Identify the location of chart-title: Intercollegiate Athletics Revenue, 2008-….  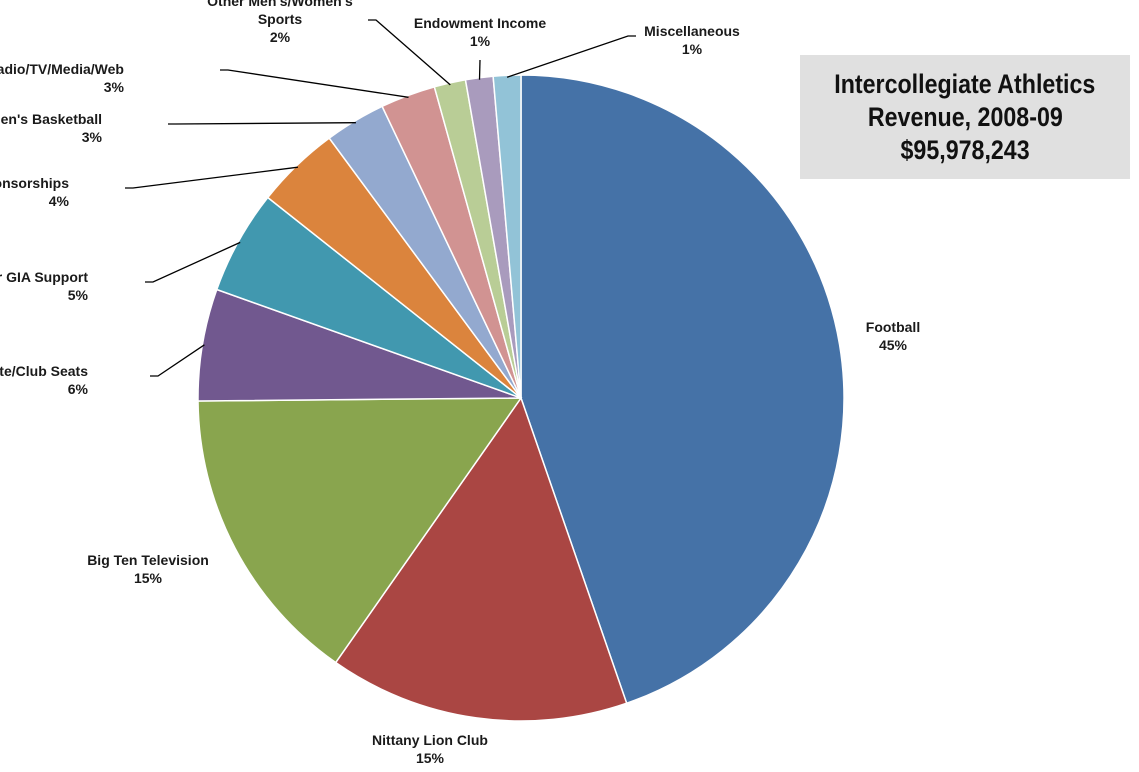
(965, 117).